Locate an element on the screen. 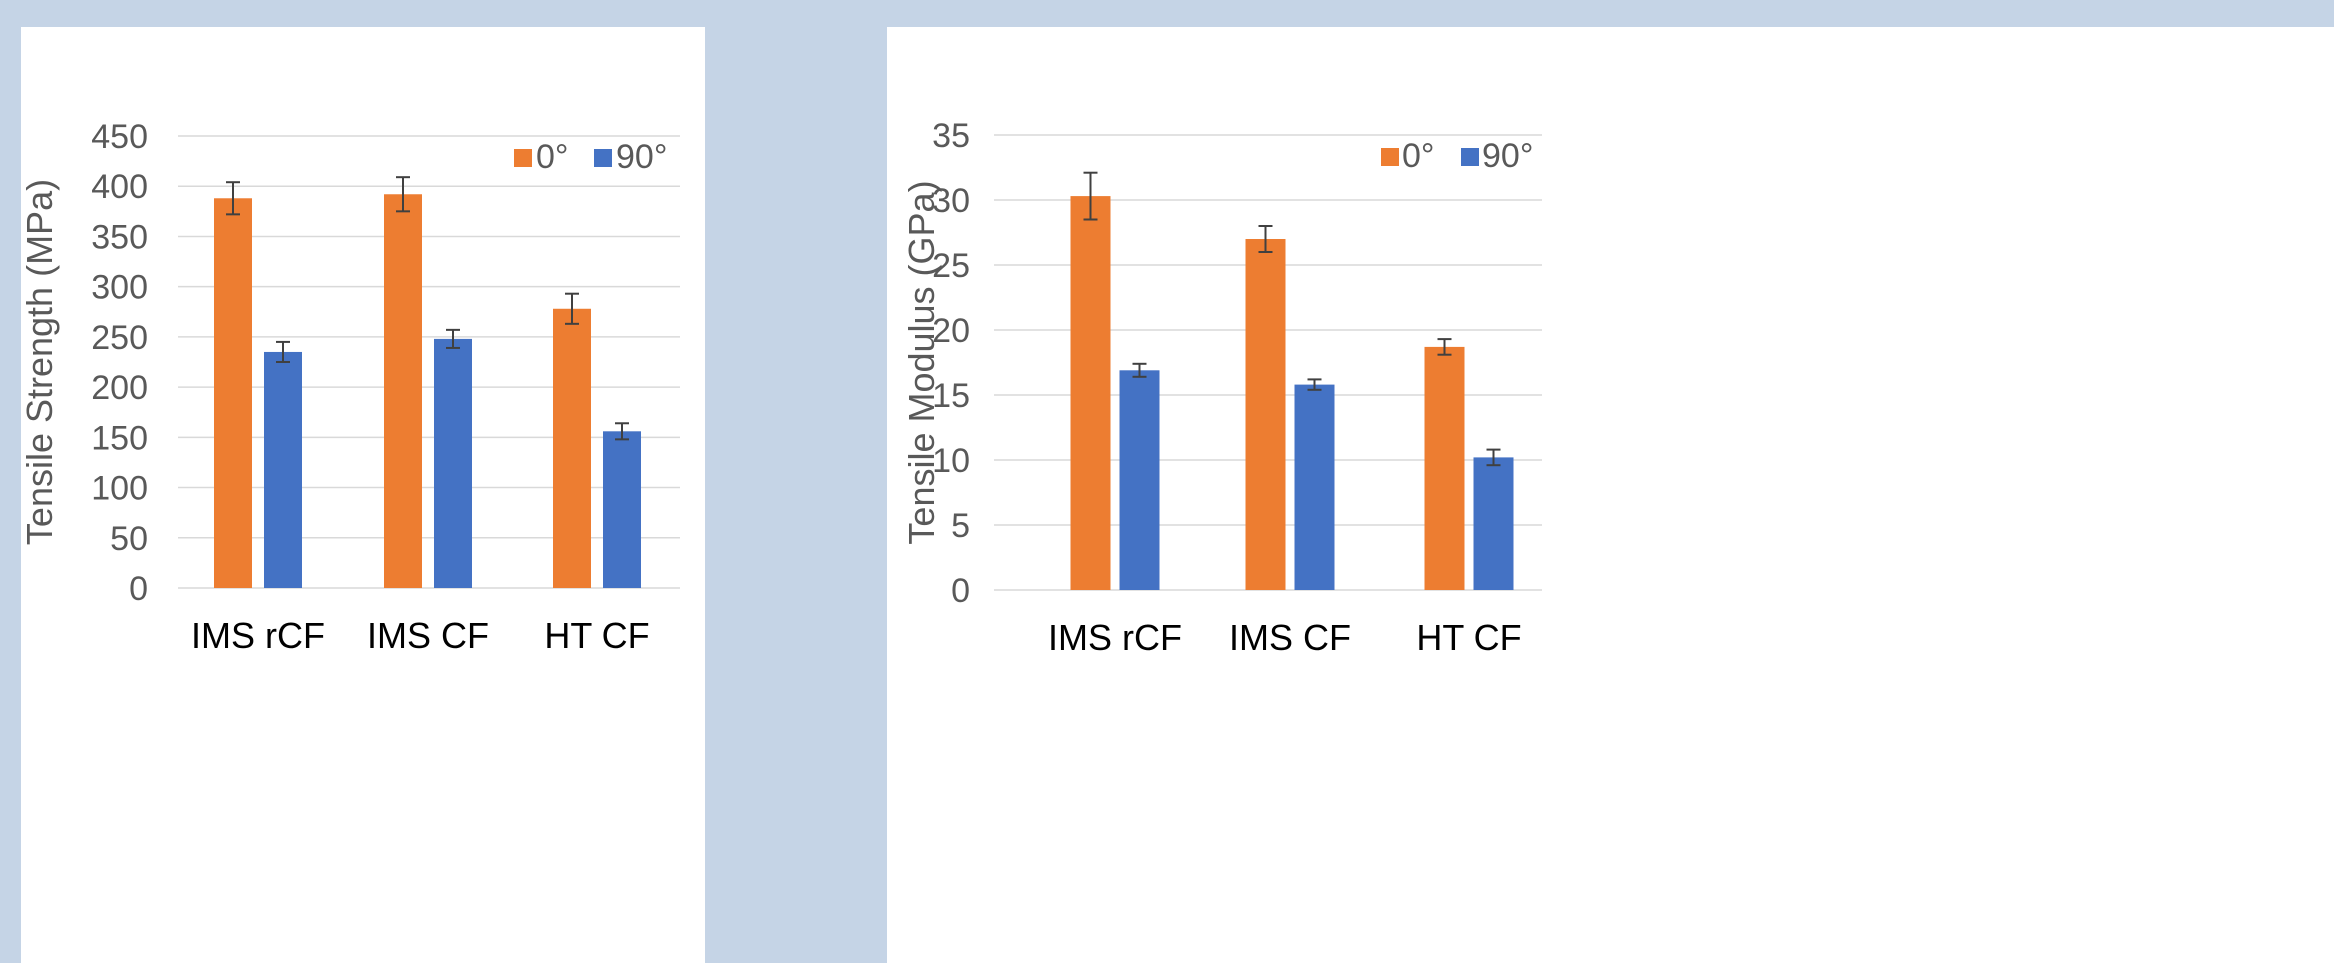 This screenshot has width=2334, height=963. y-tick-label: 50 is located at coordinates (129, 539).